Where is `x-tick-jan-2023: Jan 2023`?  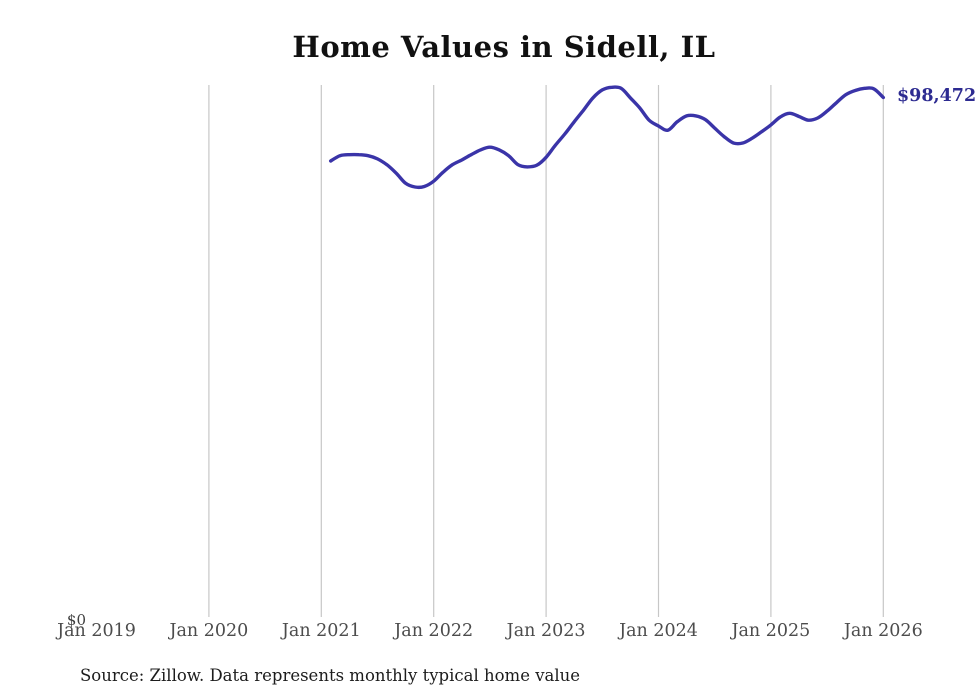 x-tick-jan-2023: Jan 2023 is located at coordinates (546, 631).